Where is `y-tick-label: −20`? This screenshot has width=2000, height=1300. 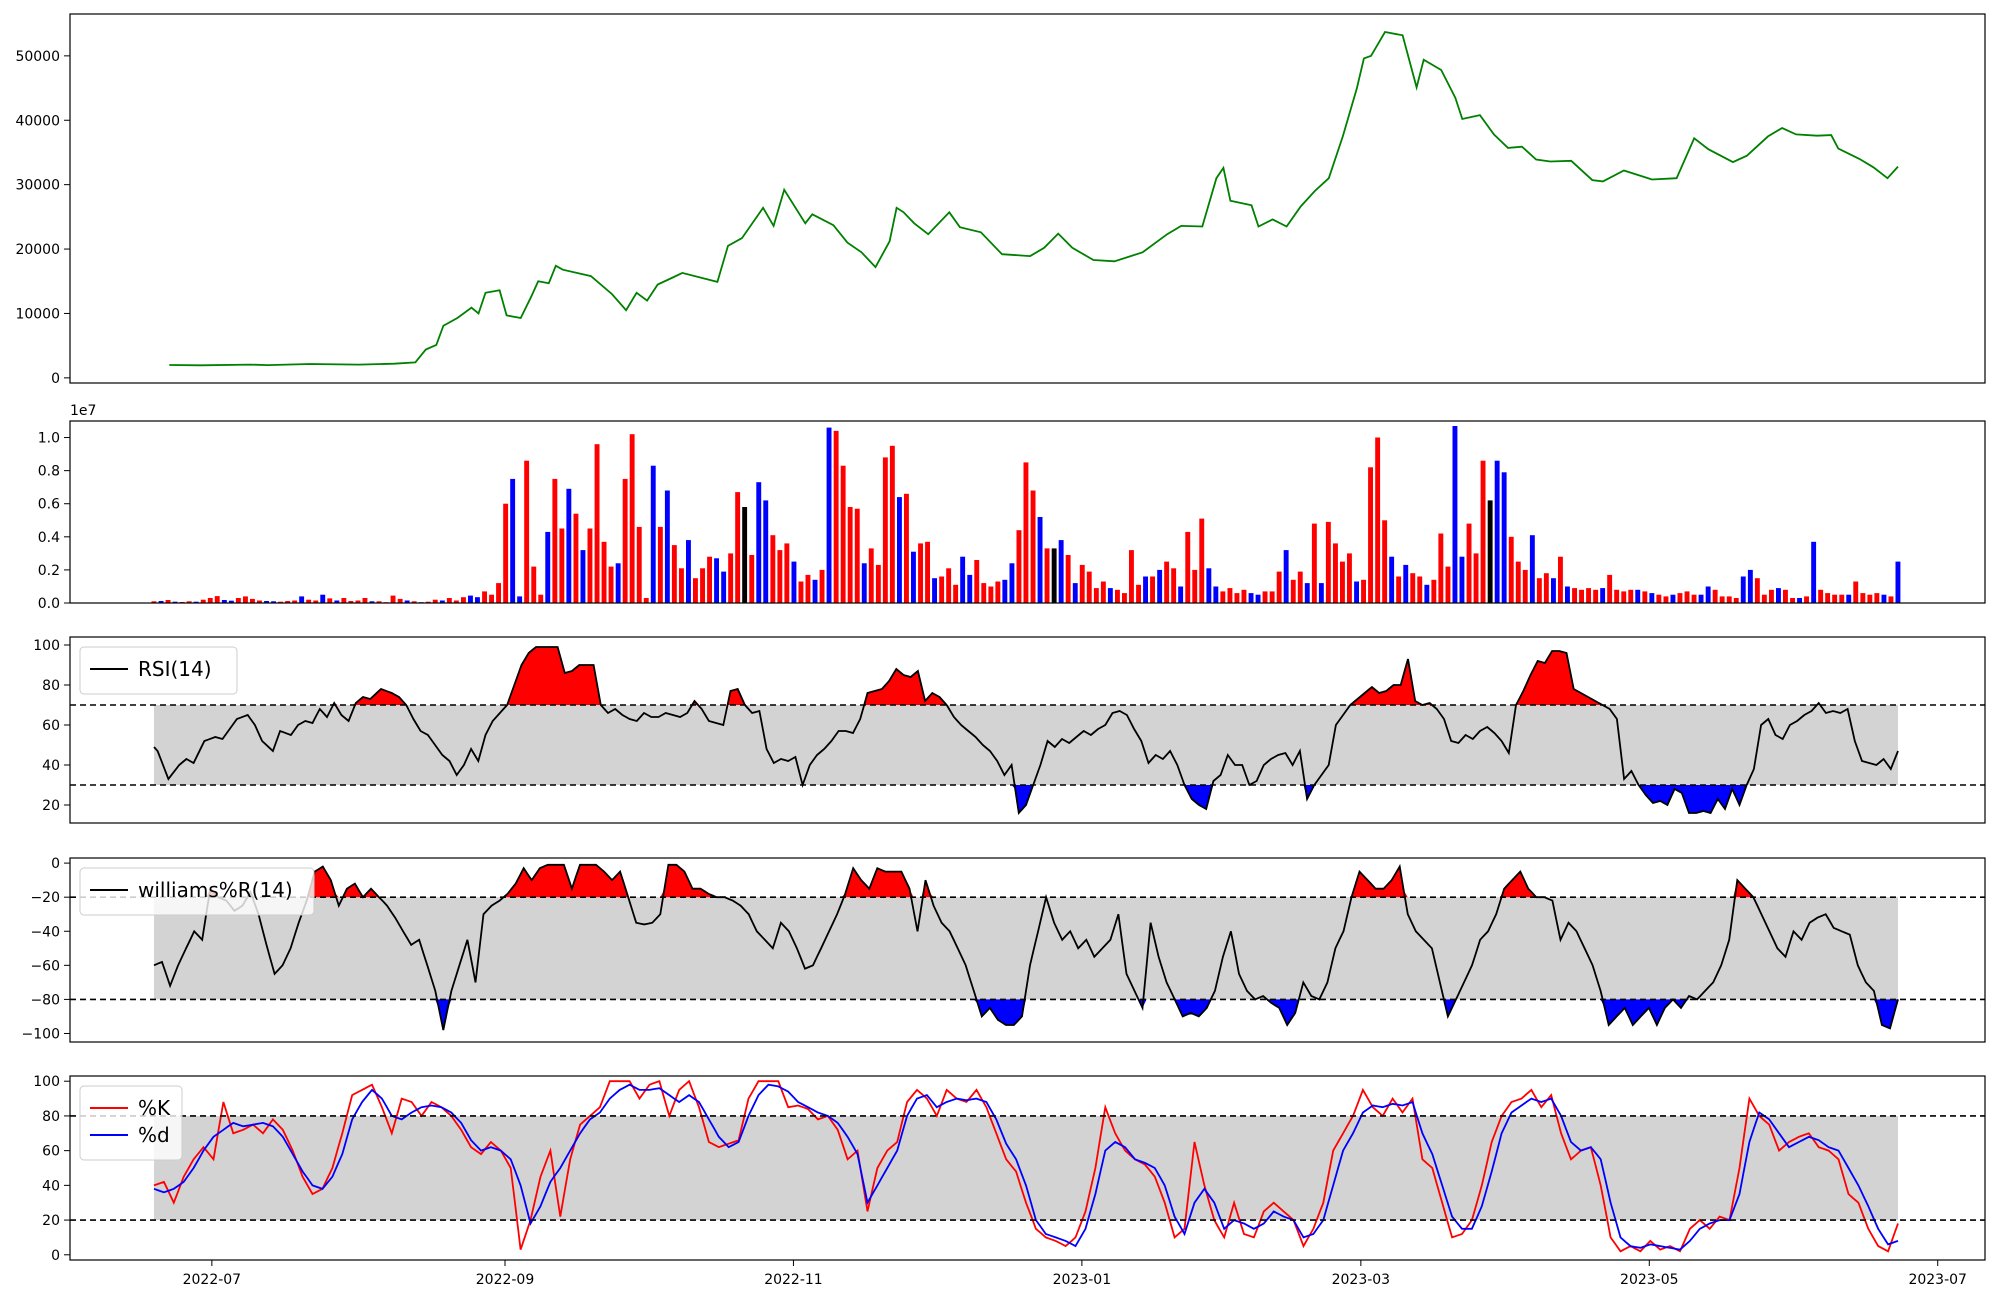
y-tick-label: −20 is located at coordinates (45, 898).